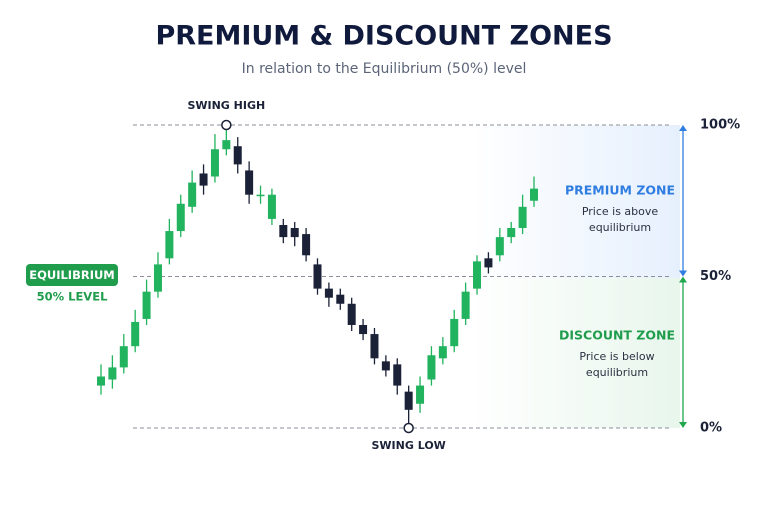 The image size is (768, 512). Describe the element at coordinates (720, 125) in the screenshot. I see `y-tick-label: 100%` at that location.